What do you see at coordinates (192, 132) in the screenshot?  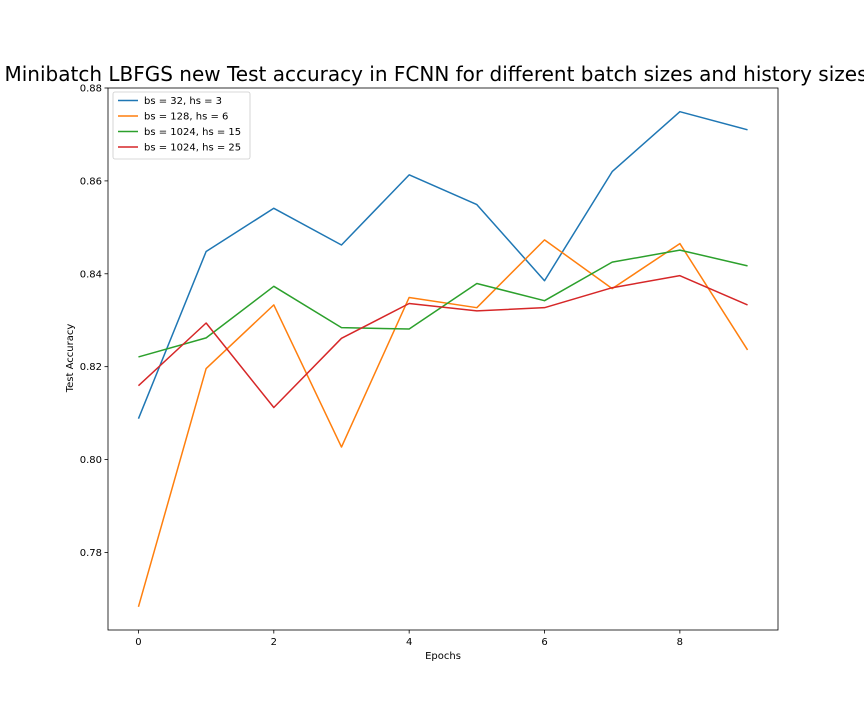 I see `legend-label-3: bs = 1024, hs = 15` at bounding box center [192, 132].